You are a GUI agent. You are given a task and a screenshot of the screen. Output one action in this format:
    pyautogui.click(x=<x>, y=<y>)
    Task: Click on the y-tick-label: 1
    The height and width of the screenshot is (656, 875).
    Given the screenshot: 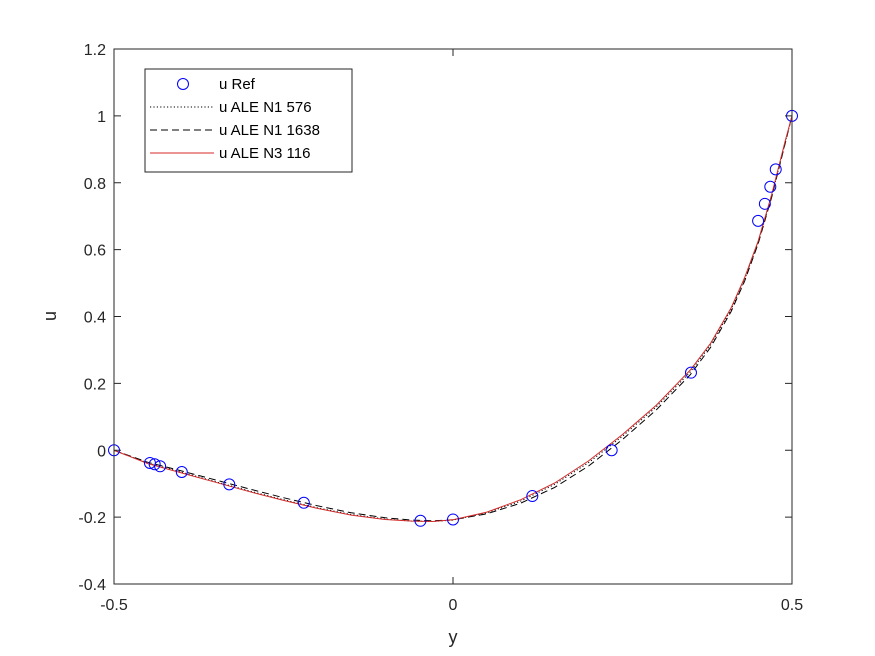 What is the action you would take?
    pyautogui.click(x=101, y=117)
    